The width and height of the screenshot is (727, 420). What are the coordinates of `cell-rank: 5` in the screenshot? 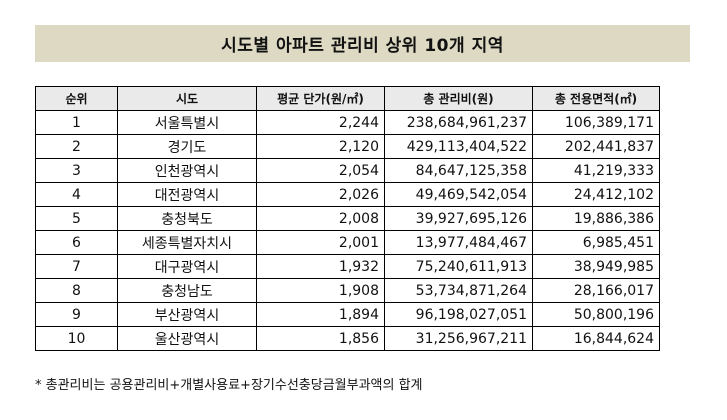 It's located at (76, 218).